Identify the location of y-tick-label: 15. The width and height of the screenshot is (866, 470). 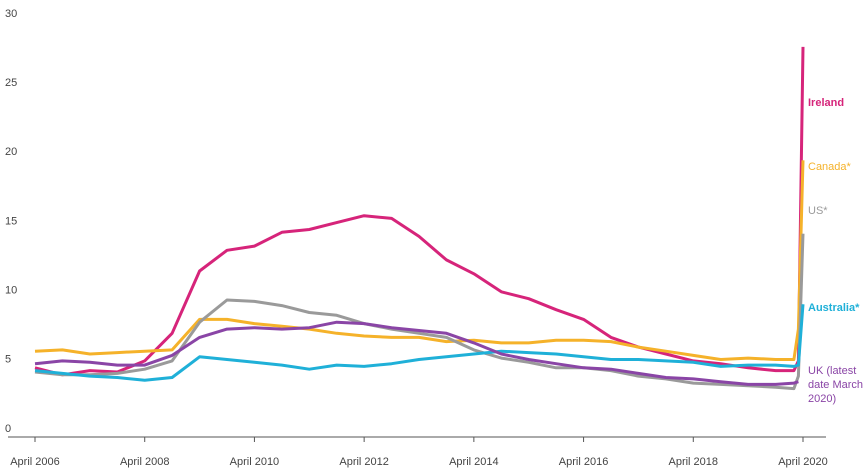
(11, 221).